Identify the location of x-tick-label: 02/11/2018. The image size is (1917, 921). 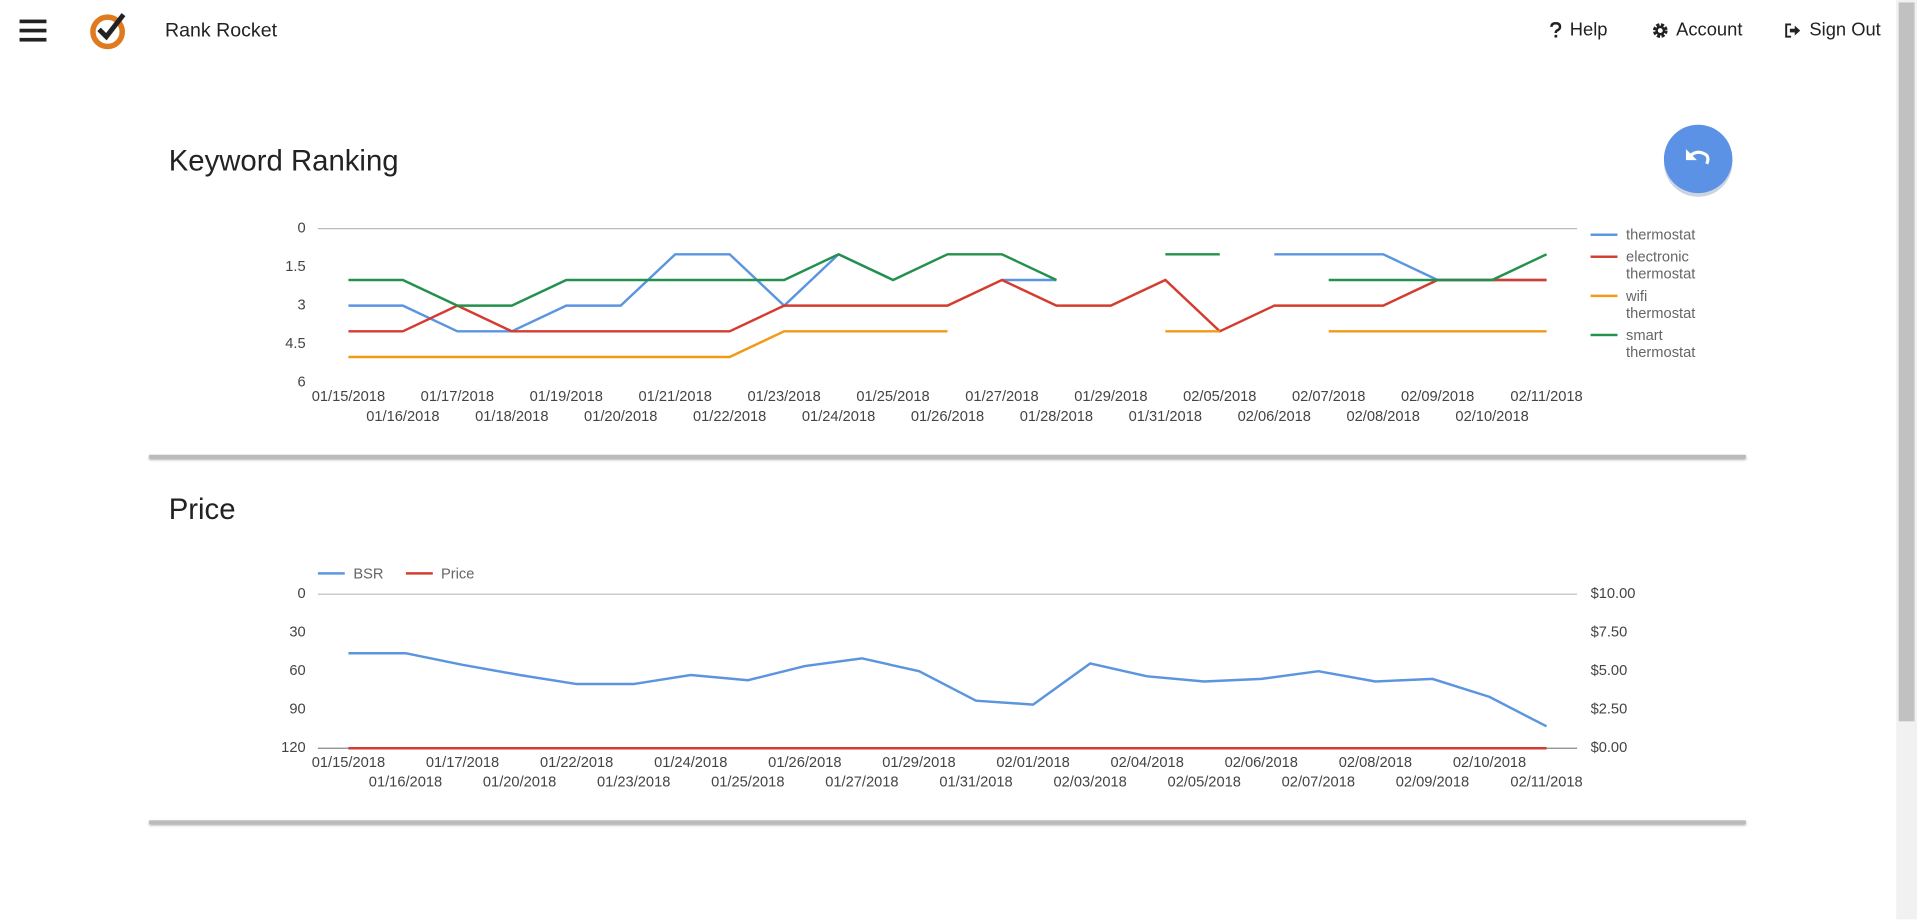
(1546, 782).